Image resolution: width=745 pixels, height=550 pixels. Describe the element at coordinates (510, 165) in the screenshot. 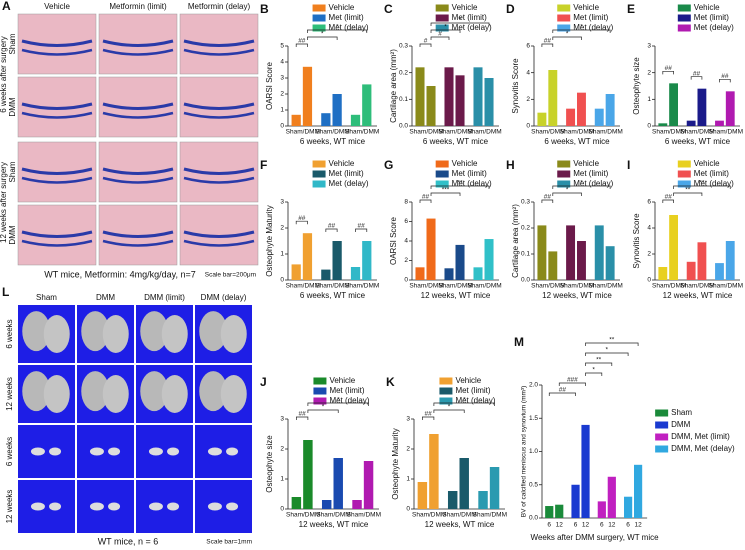

I see `panel-letter: H` at that location.